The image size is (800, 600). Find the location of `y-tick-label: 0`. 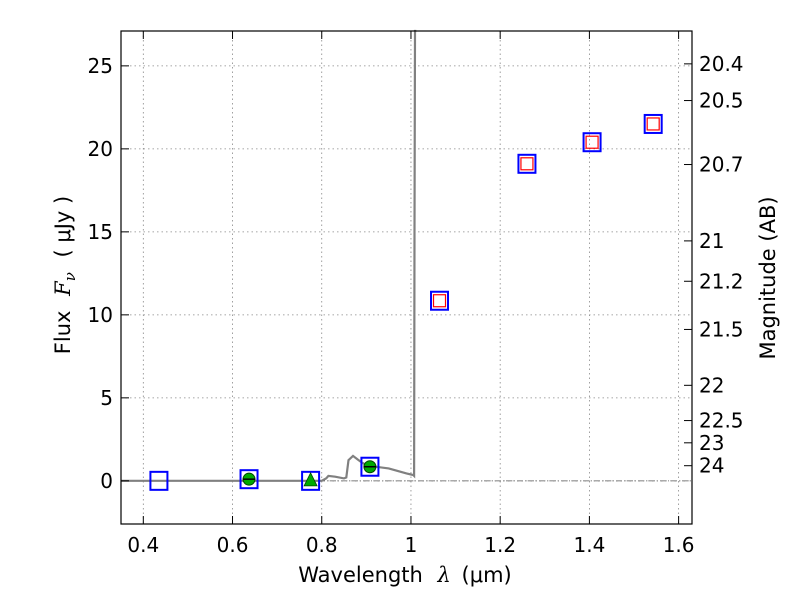

y-tick-label: 0 is located at coordinates (106, 481).